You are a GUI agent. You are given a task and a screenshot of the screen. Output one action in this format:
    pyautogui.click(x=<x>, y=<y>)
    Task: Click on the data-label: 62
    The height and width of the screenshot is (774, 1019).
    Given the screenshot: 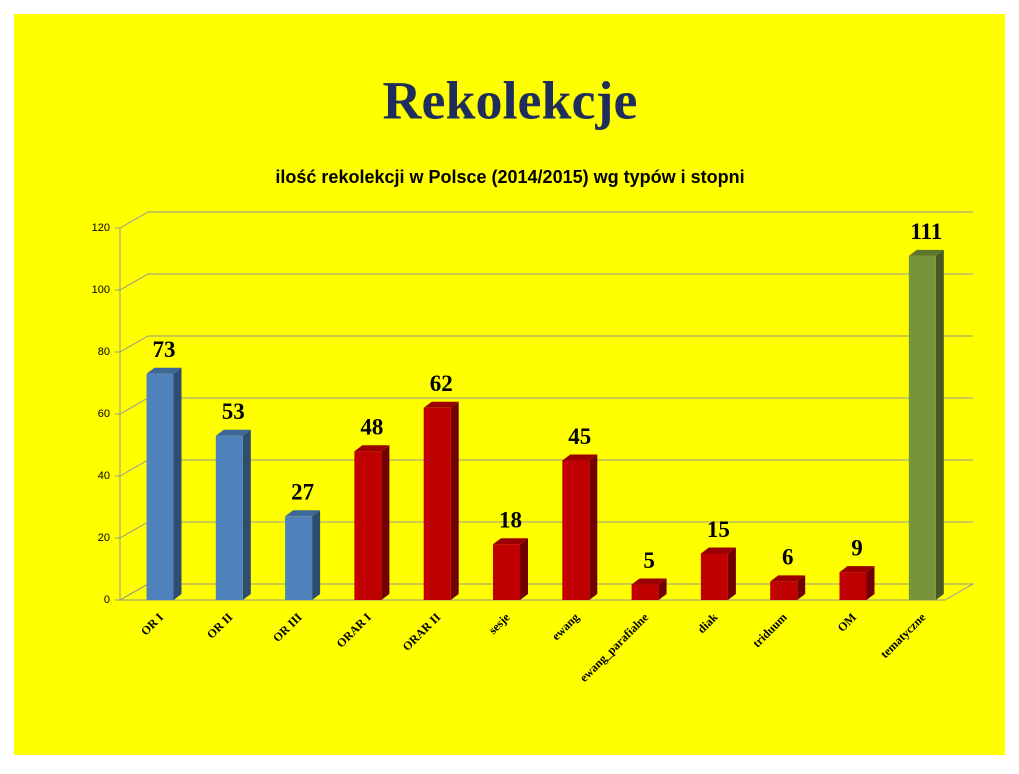 What is the action you would take?
    pyautogui.click(x=441, y=383)
    